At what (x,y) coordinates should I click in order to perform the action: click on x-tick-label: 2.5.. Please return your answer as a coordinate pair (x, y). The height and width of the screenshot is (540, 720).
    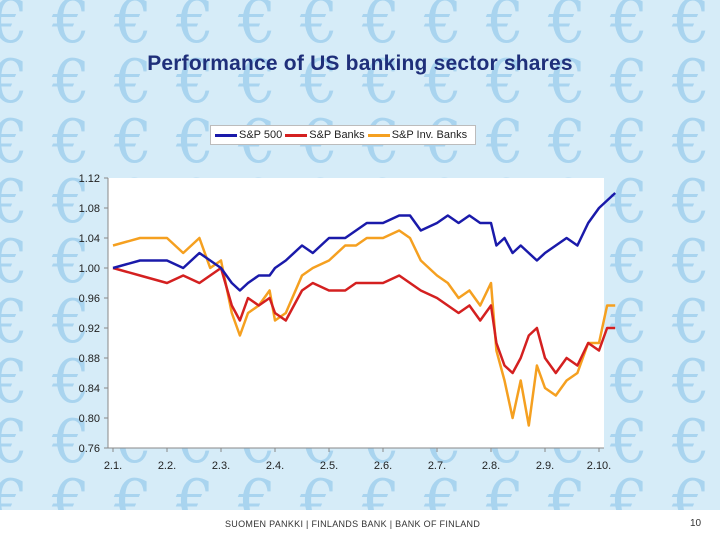
    Looking at the image, I should click on (329, 466).